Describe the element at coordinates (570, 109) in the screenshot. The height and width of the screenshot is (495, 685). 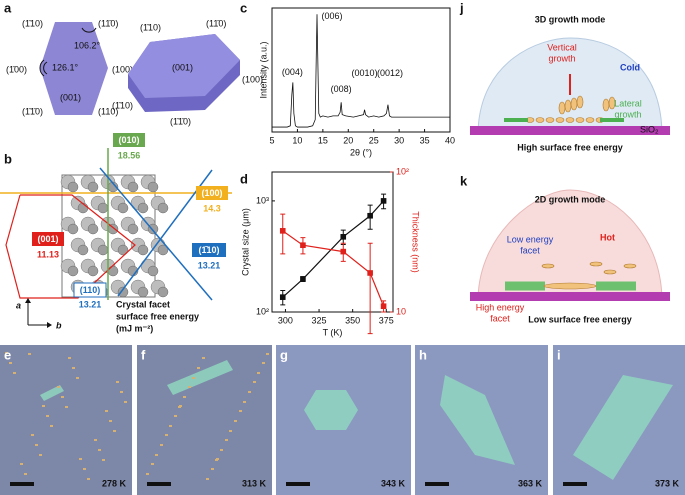
I see `flakes` at that location.